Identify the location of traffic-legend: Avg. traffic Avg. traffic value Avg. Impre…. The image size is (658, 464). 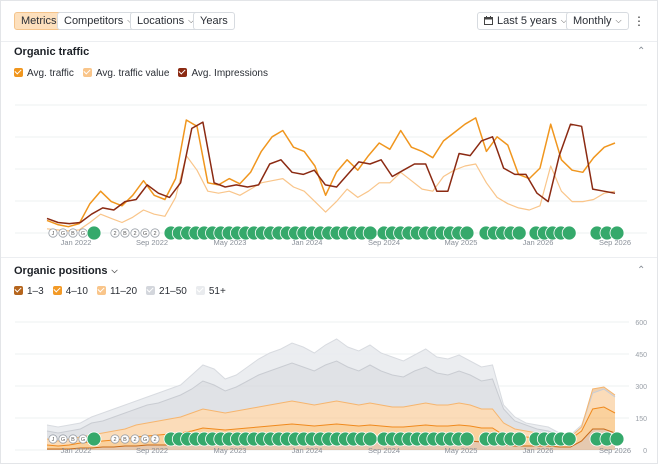
(145, 73).